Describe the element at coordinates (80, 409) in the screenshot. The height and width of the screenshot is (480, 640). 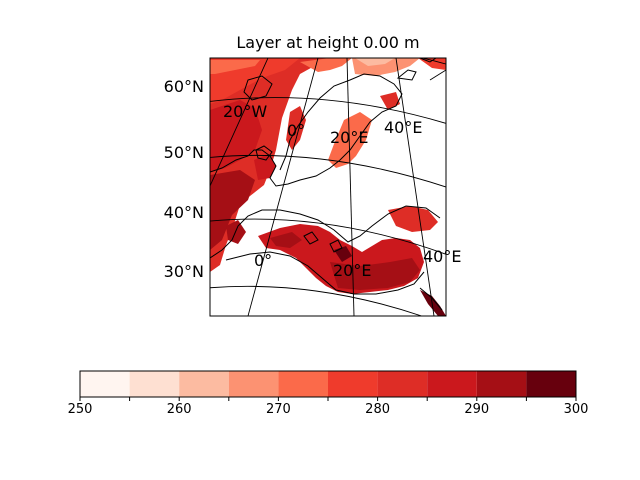
I see `colorbar-tick-label: 250` at that location.